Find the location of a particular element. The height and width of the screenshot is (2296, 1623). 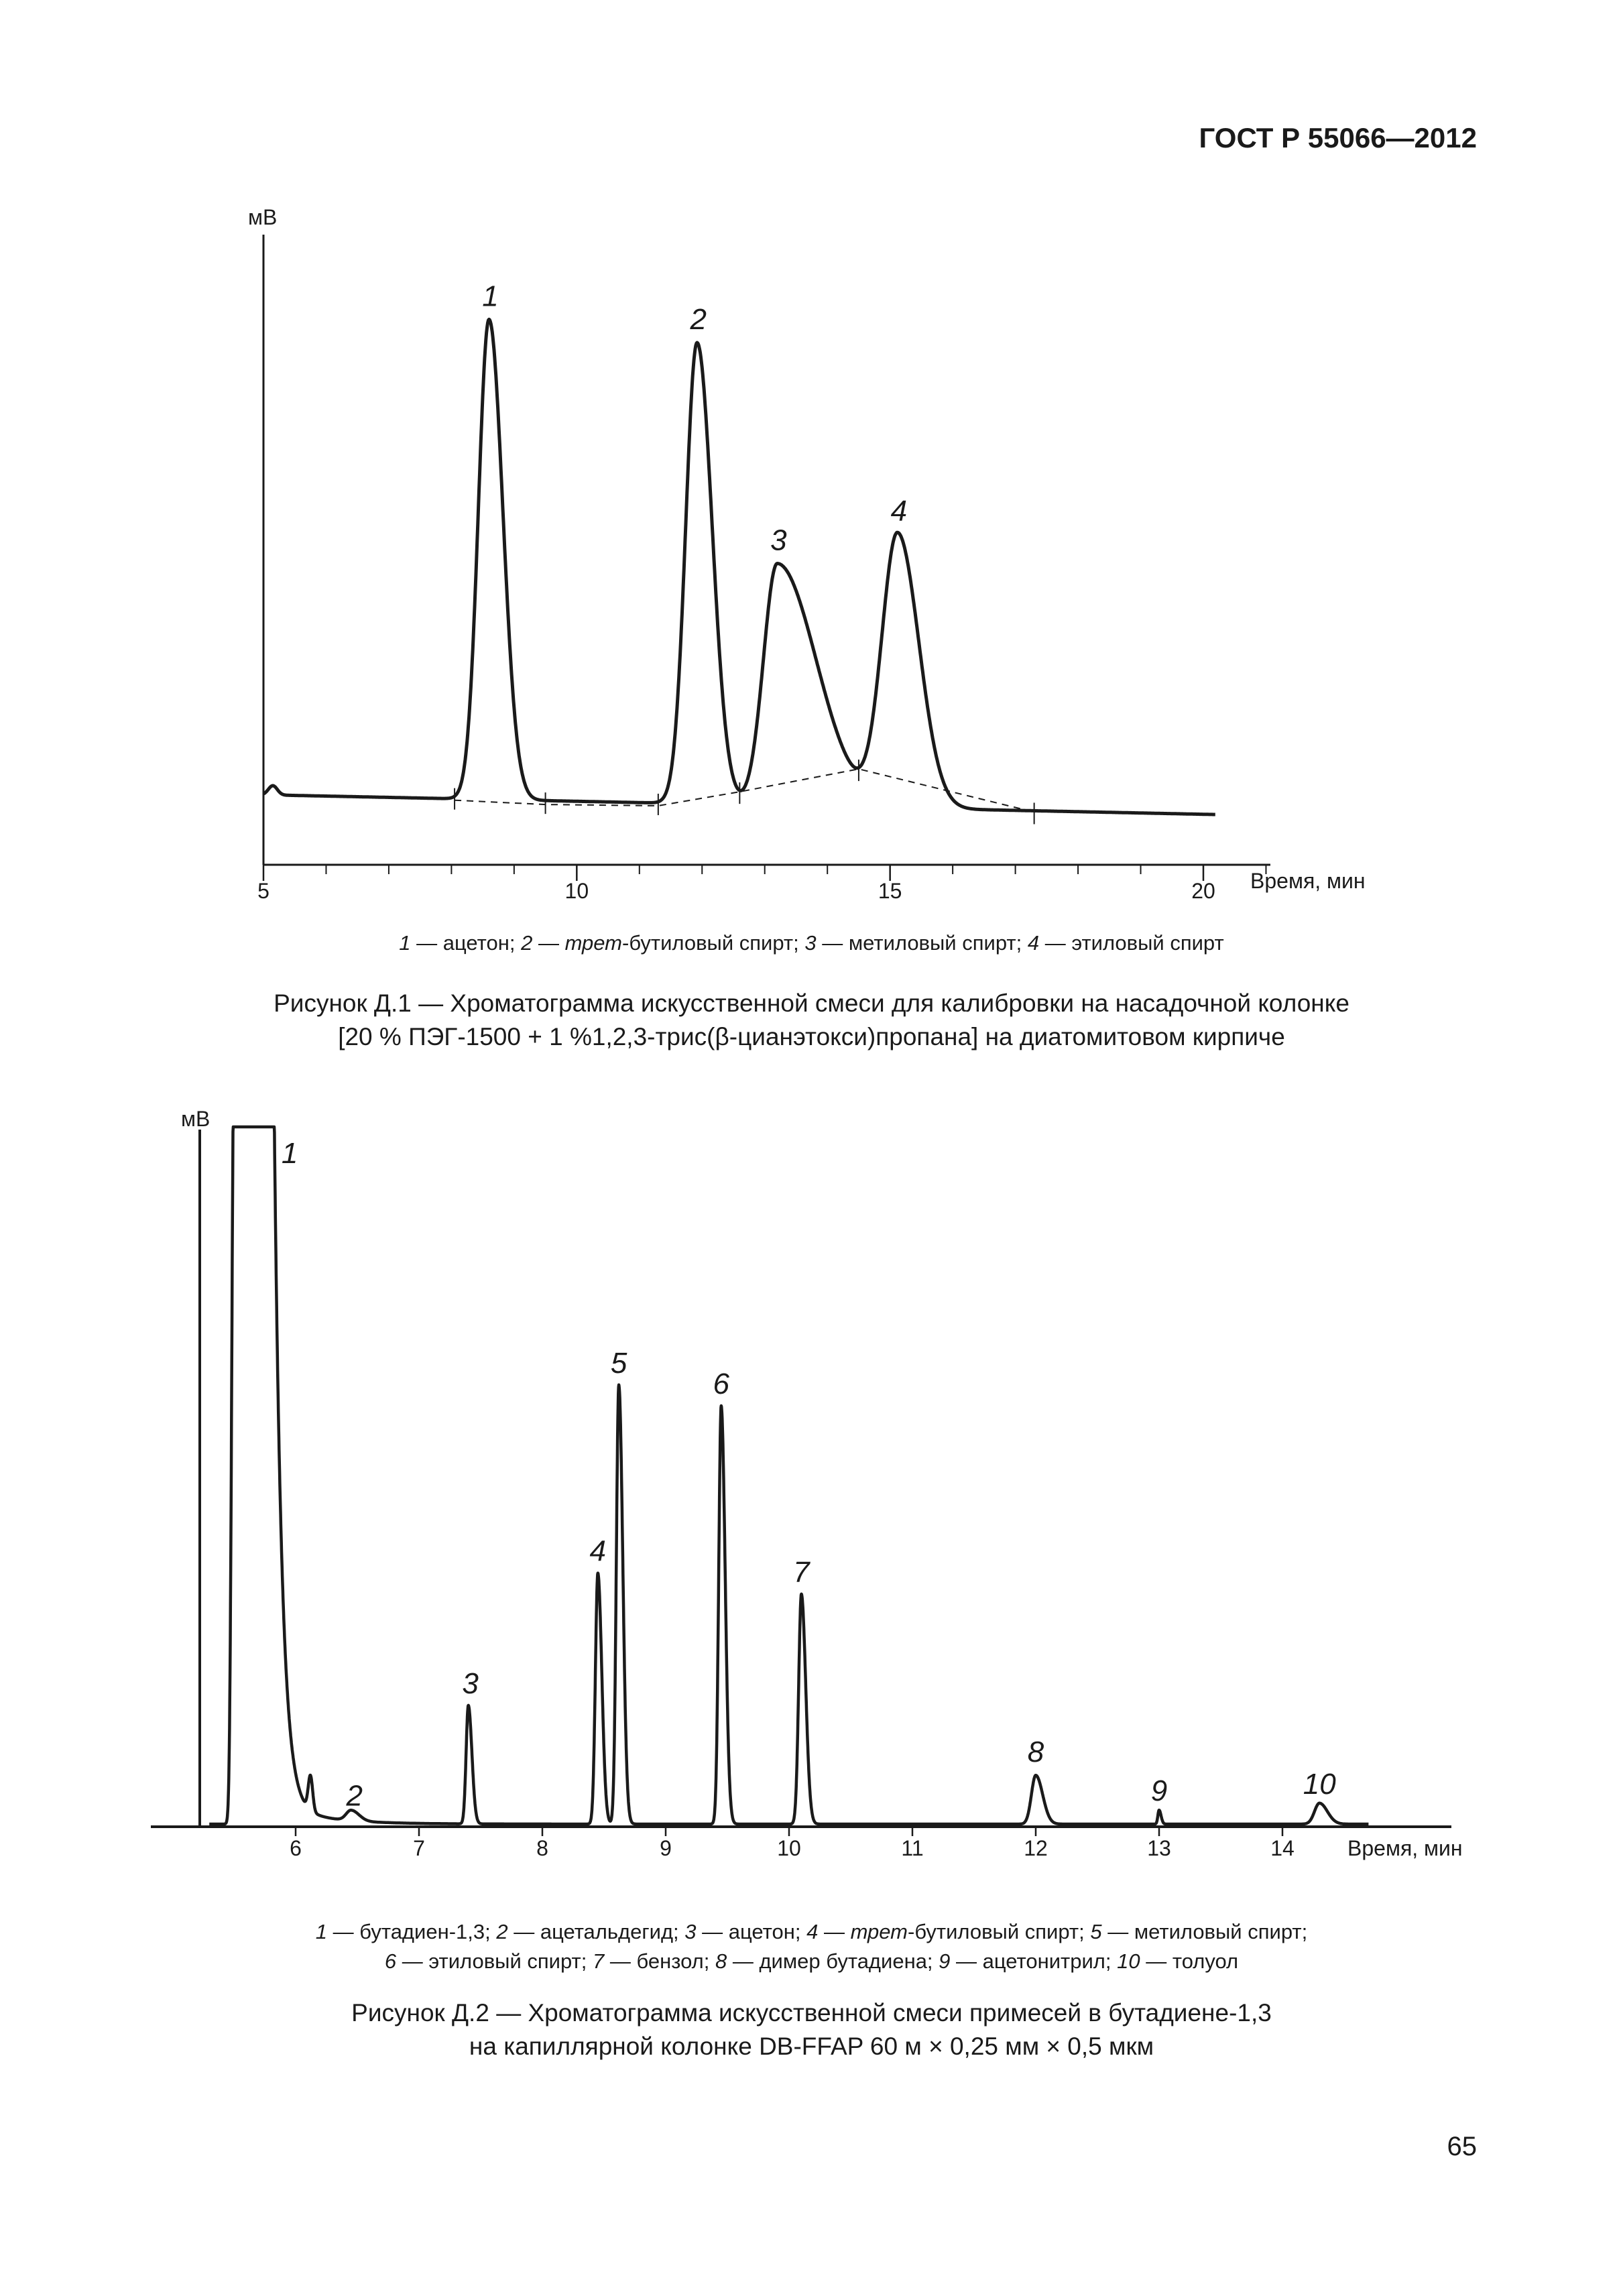

peak-label: 6 is located at coordinates (721, 1384).